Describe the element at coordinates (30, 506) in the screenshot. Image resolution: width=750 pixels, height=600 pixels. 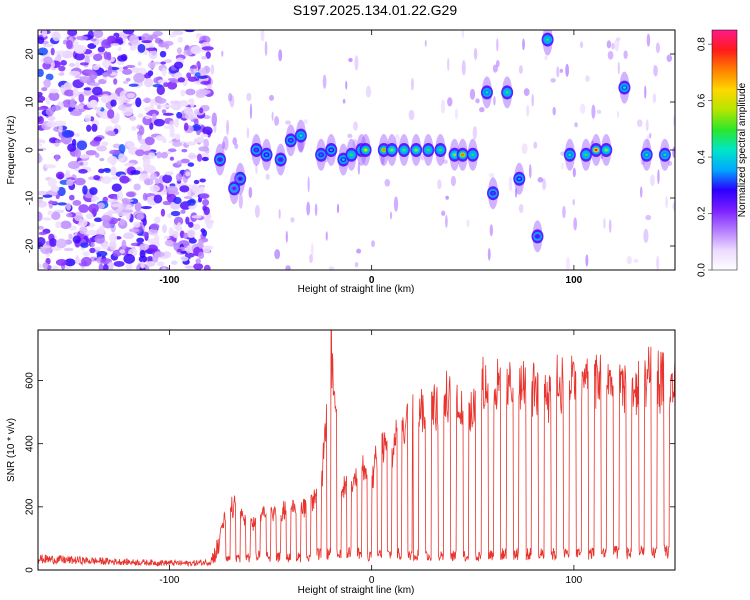
I see `y-tick-label: 200` at that location.